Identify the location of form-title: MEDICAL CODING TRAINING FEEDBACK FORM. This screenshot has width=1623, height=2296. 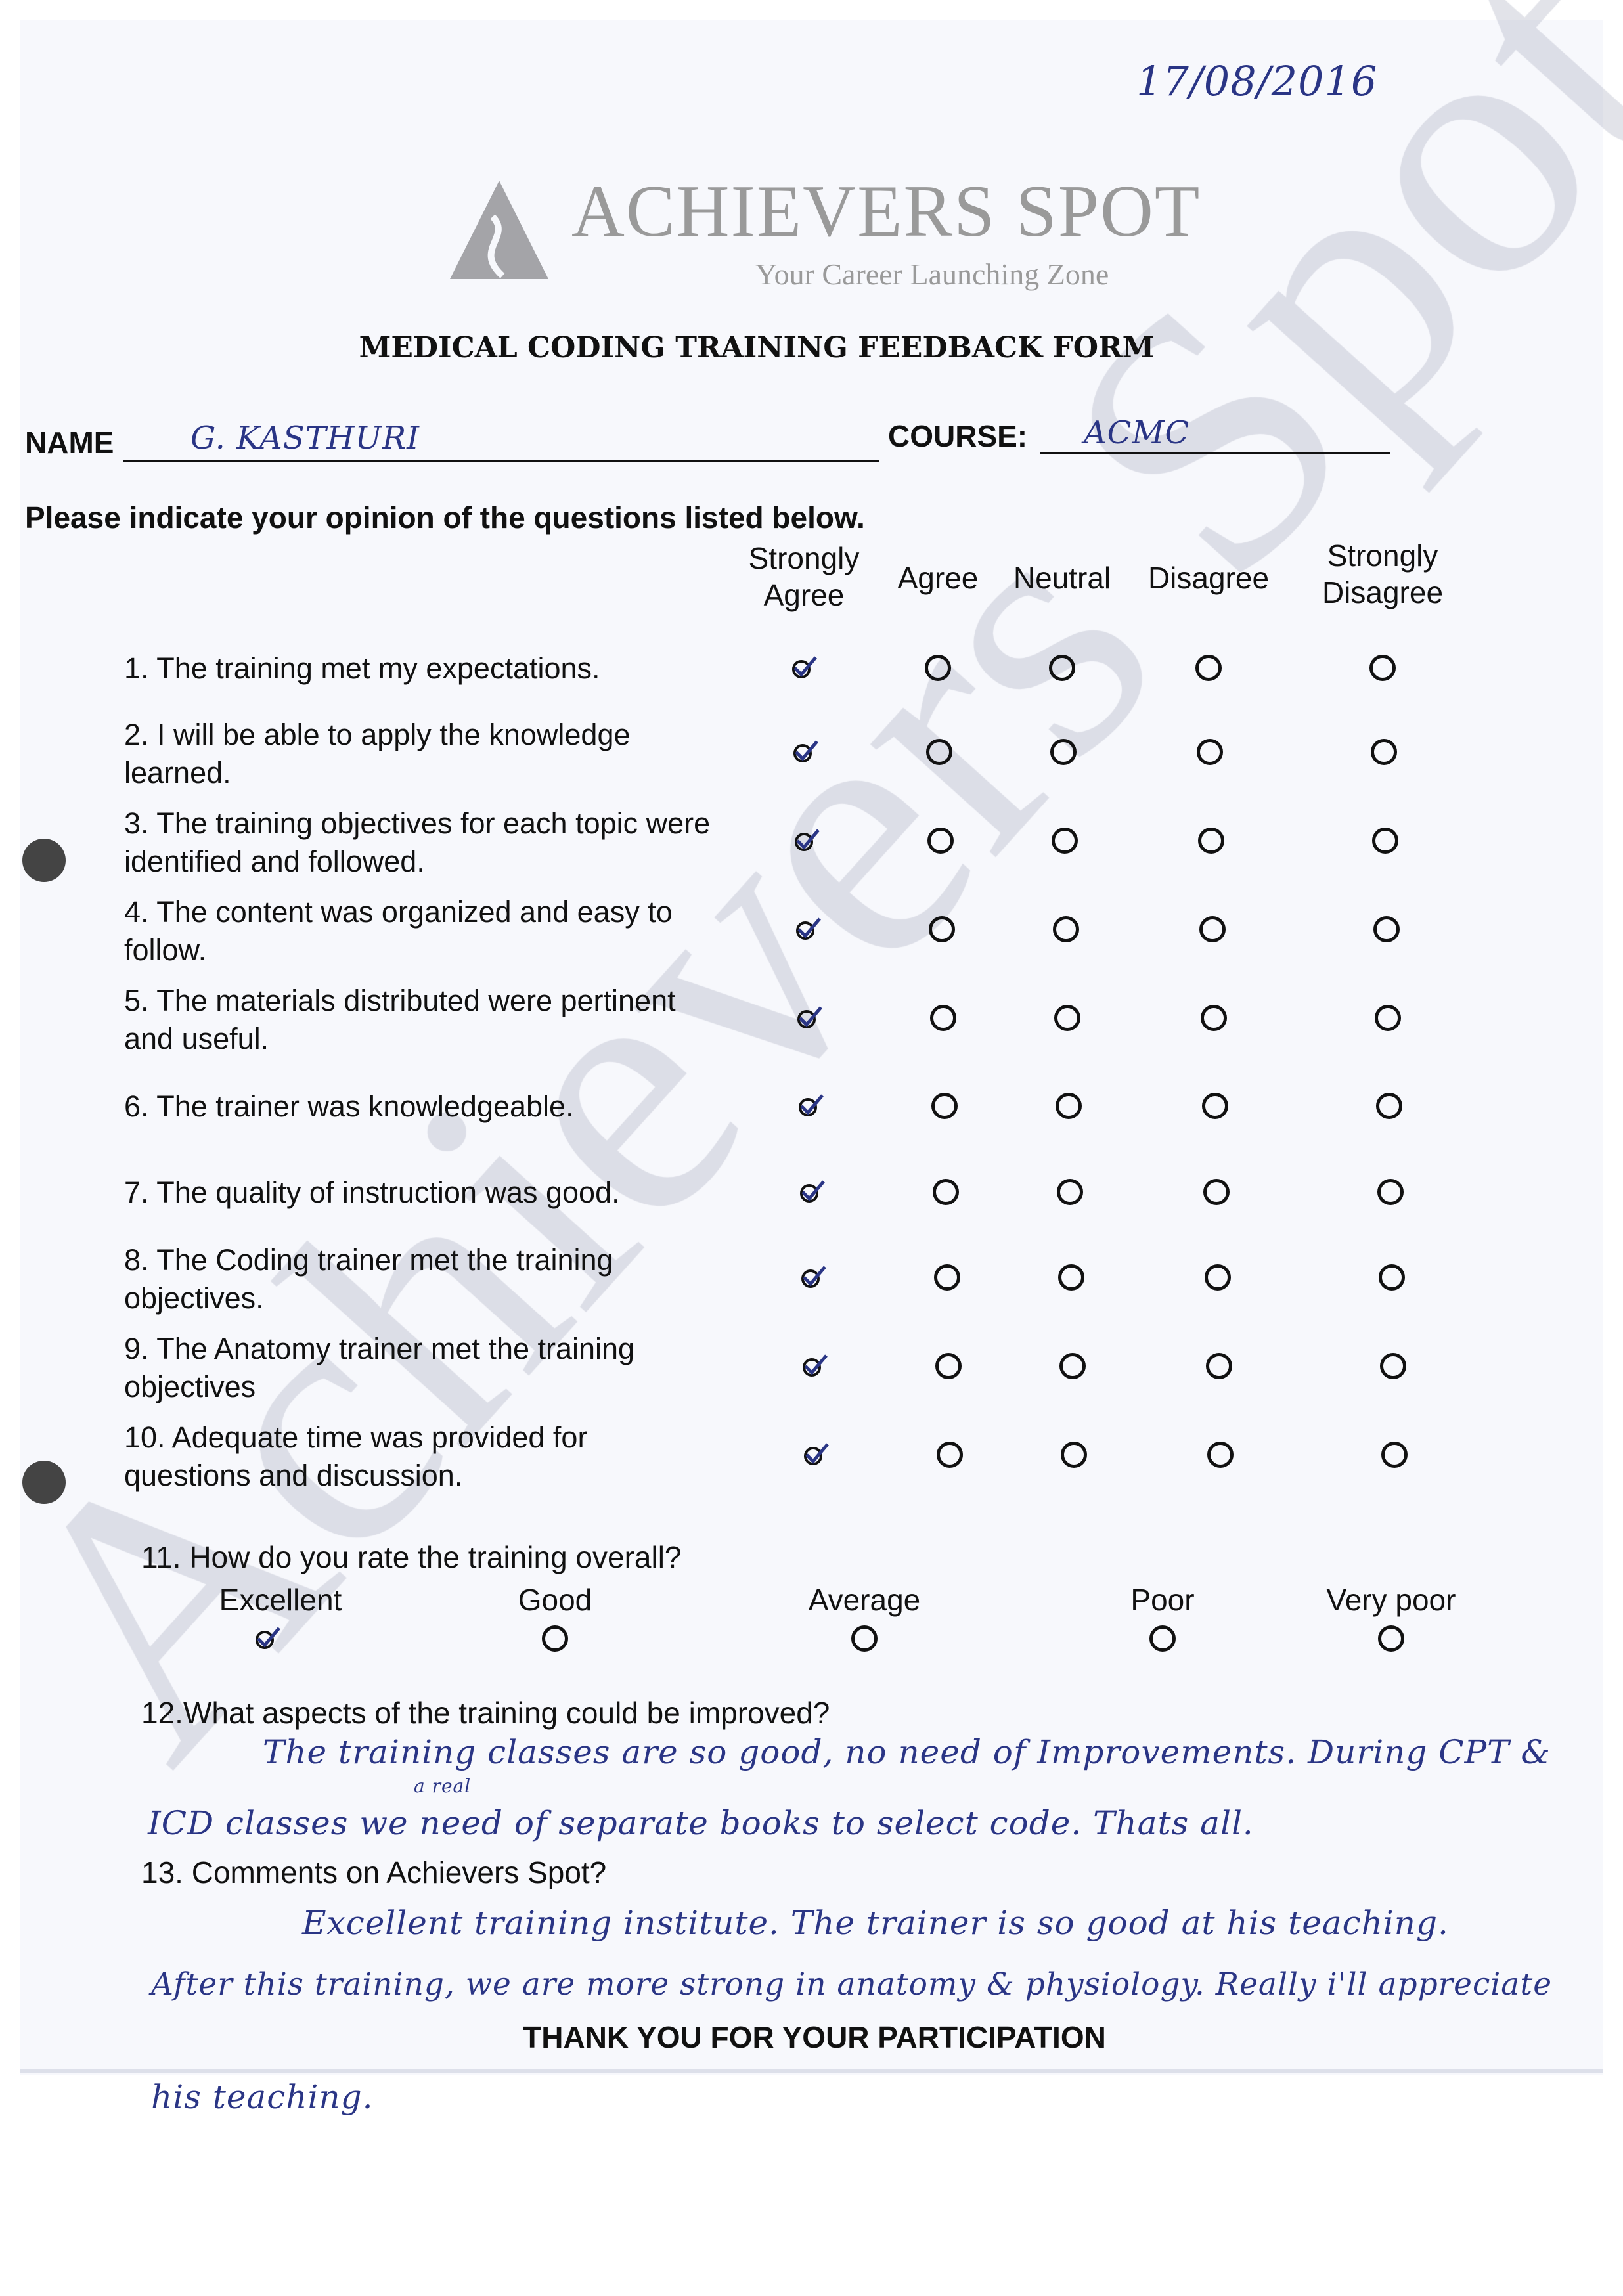
(757, 347).